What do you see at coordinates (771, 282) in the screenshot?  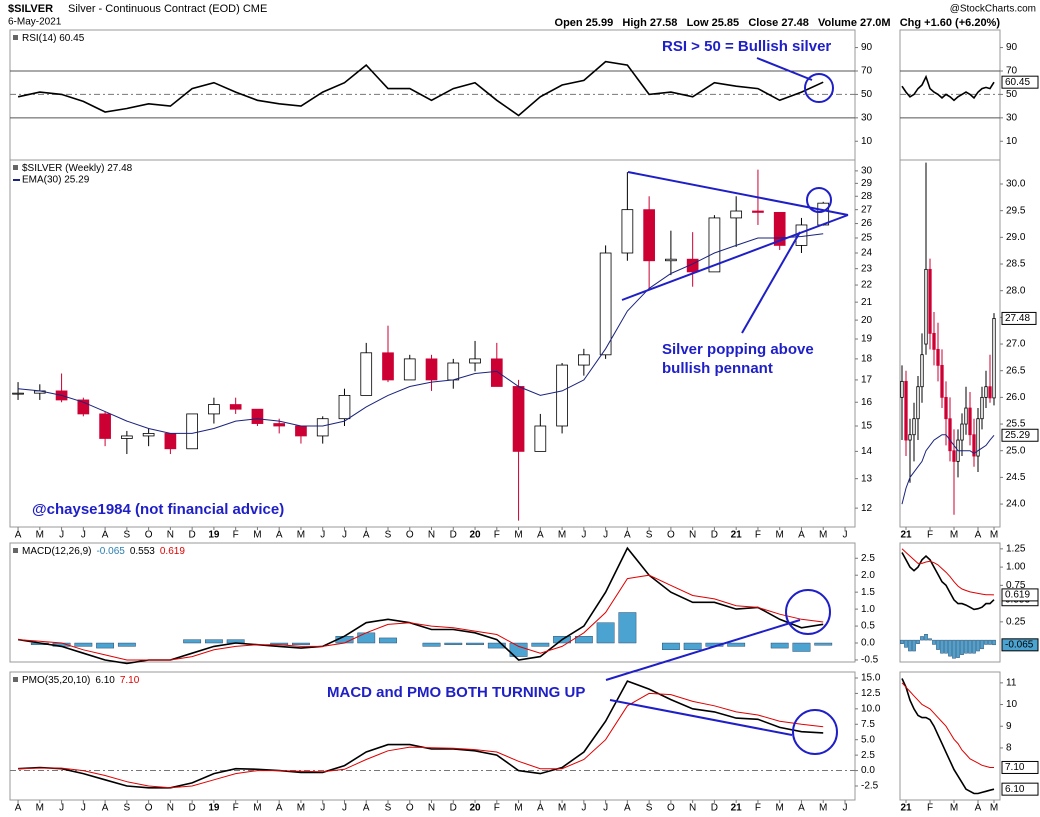 I see `price-pointer` at bounding box center [771, 282].